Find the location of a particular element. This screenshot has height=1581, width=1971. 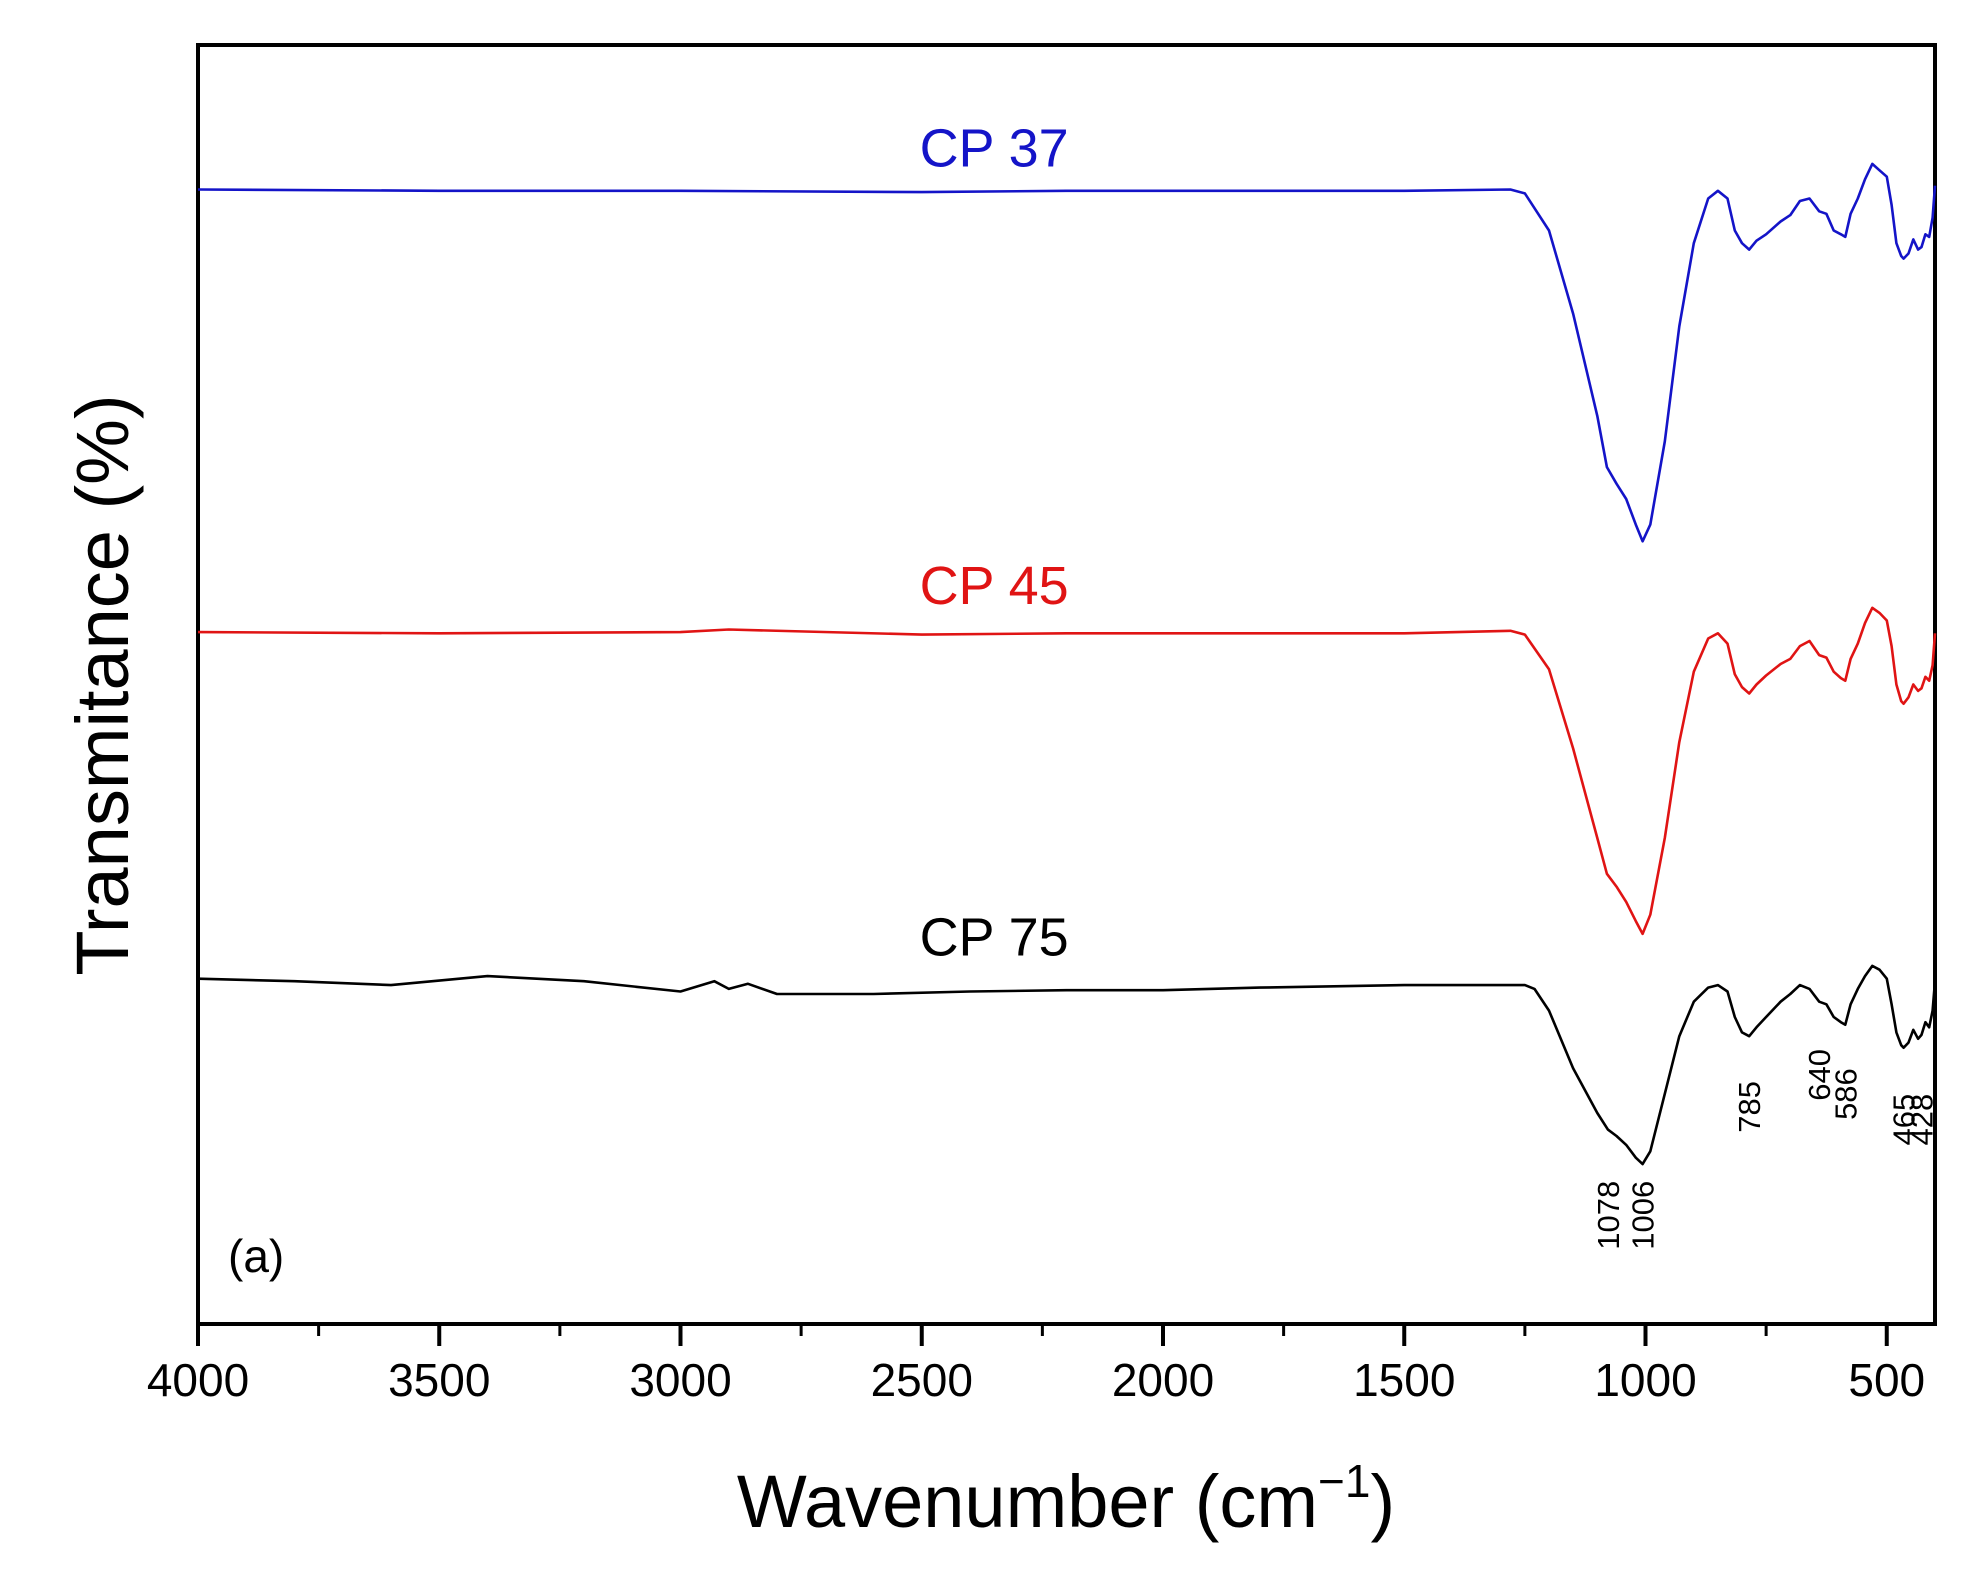

x-axis: 4000 3500 3000 2500 2000 1500 1000 500 is located at coordinates (1036, 1365).